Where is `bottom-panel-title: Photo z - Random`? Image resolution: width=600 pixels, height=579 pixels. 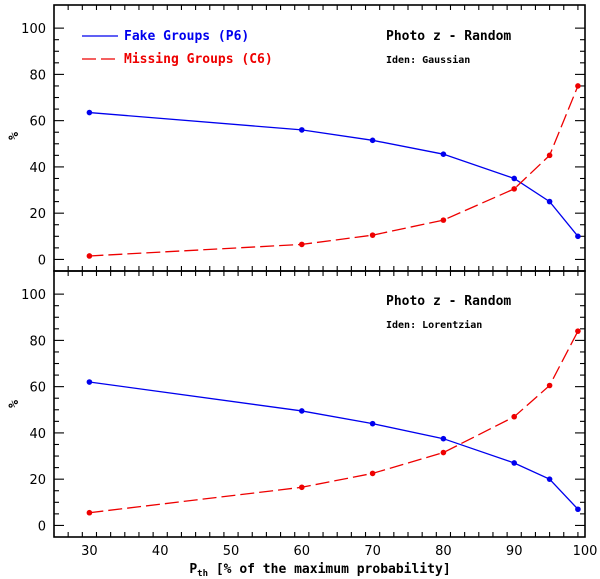
bottom-panel-title: Photo z - Random is located at coordinates (448, 301).